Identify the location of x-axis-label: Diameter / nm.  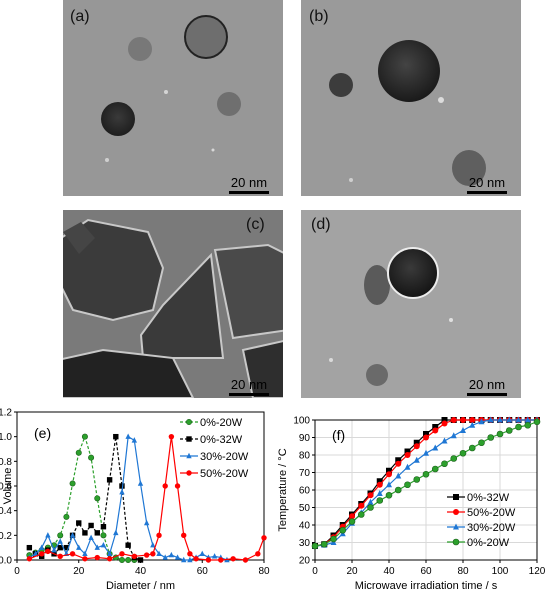
(140, 586).